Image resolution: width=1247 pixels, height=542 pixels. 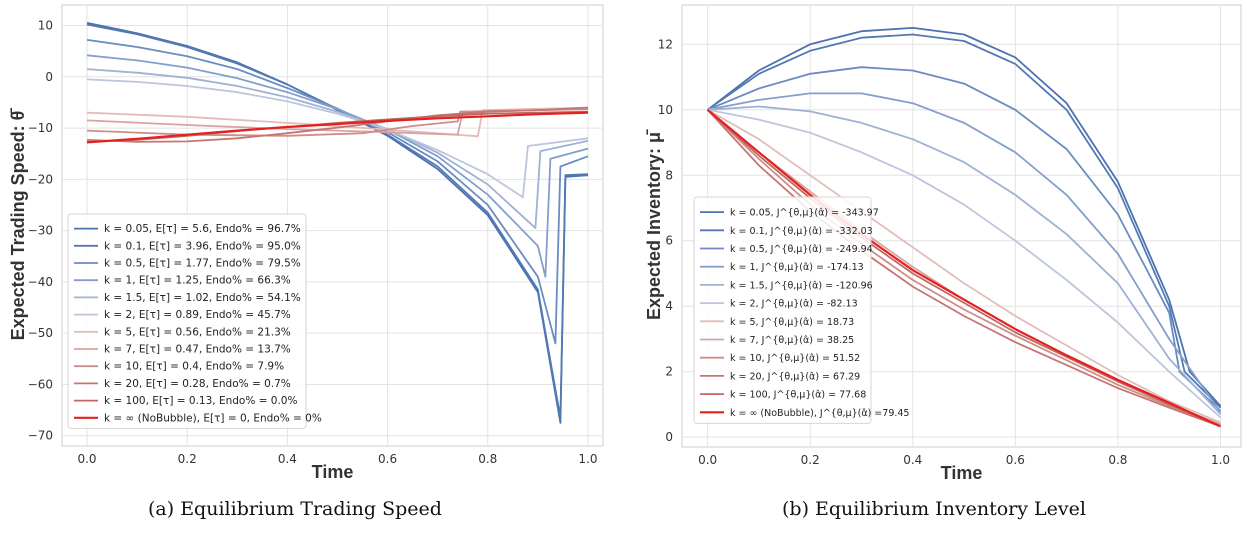 I want to click on legend-entry: k = 0.5, J^{θ,μ}(α̂) = -249.94, so click(x=801, y=249).